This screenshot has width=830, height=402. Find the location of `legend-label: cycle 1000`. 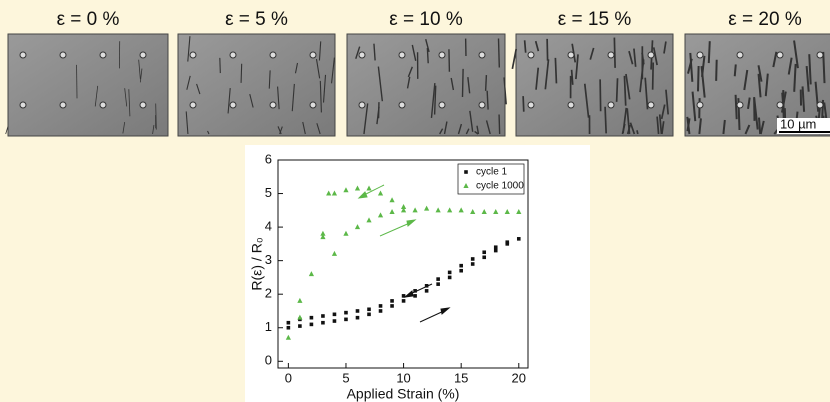

legend-label: cycle 1000 is located at coordinates (500, 186).